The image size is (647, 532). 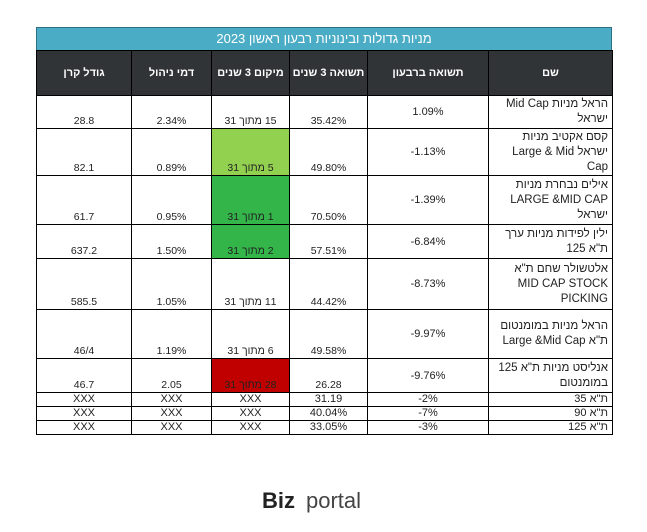 I want to click on return-3y-cell: 44.42%, so click(x=328, y=284).